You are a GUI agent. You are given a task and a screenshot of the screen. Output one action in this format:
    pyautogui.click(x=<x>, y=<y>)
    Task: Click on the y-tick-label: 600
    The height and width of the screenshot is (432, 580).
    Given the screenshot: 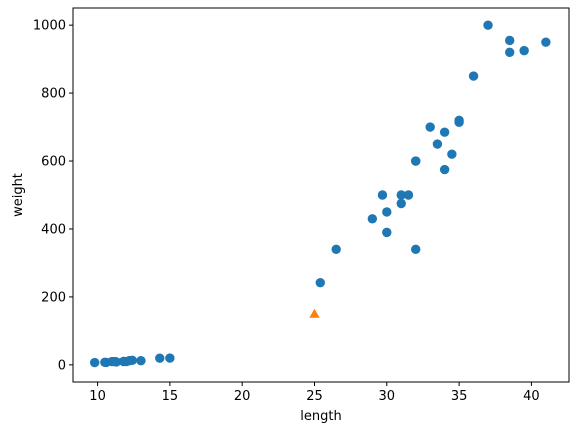 What is the action you would take?
    pyautogui.click(x=53, y=162)
    